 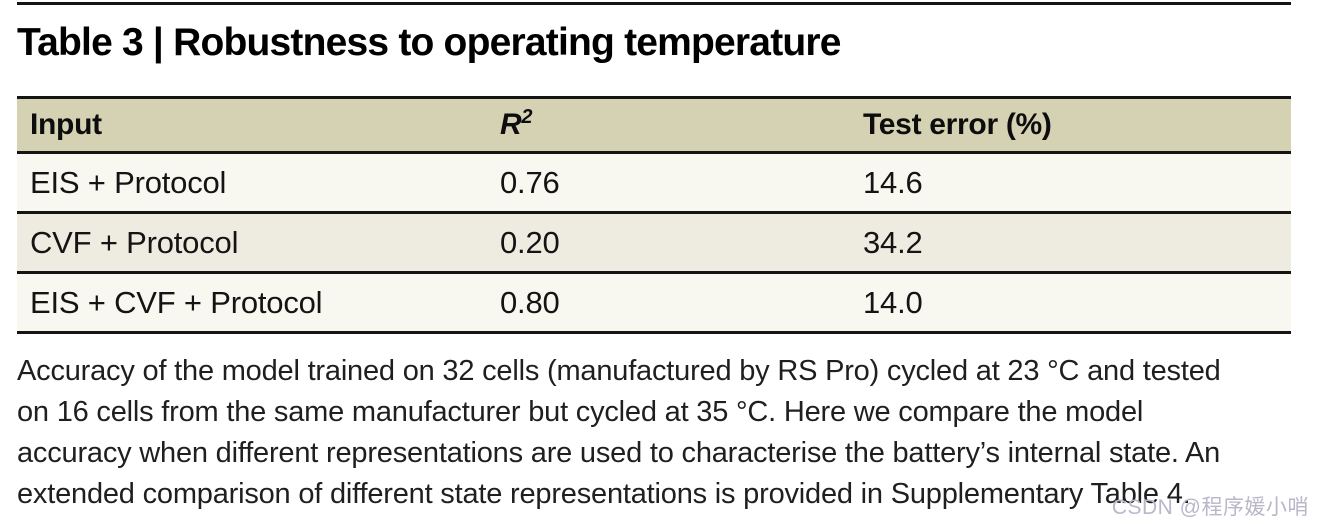 What do you see at coordinates (654, 182) in the screenshot?
I see `table-row: EIS + Protocol 0.76 14.6` at bounding box center [654, 182].